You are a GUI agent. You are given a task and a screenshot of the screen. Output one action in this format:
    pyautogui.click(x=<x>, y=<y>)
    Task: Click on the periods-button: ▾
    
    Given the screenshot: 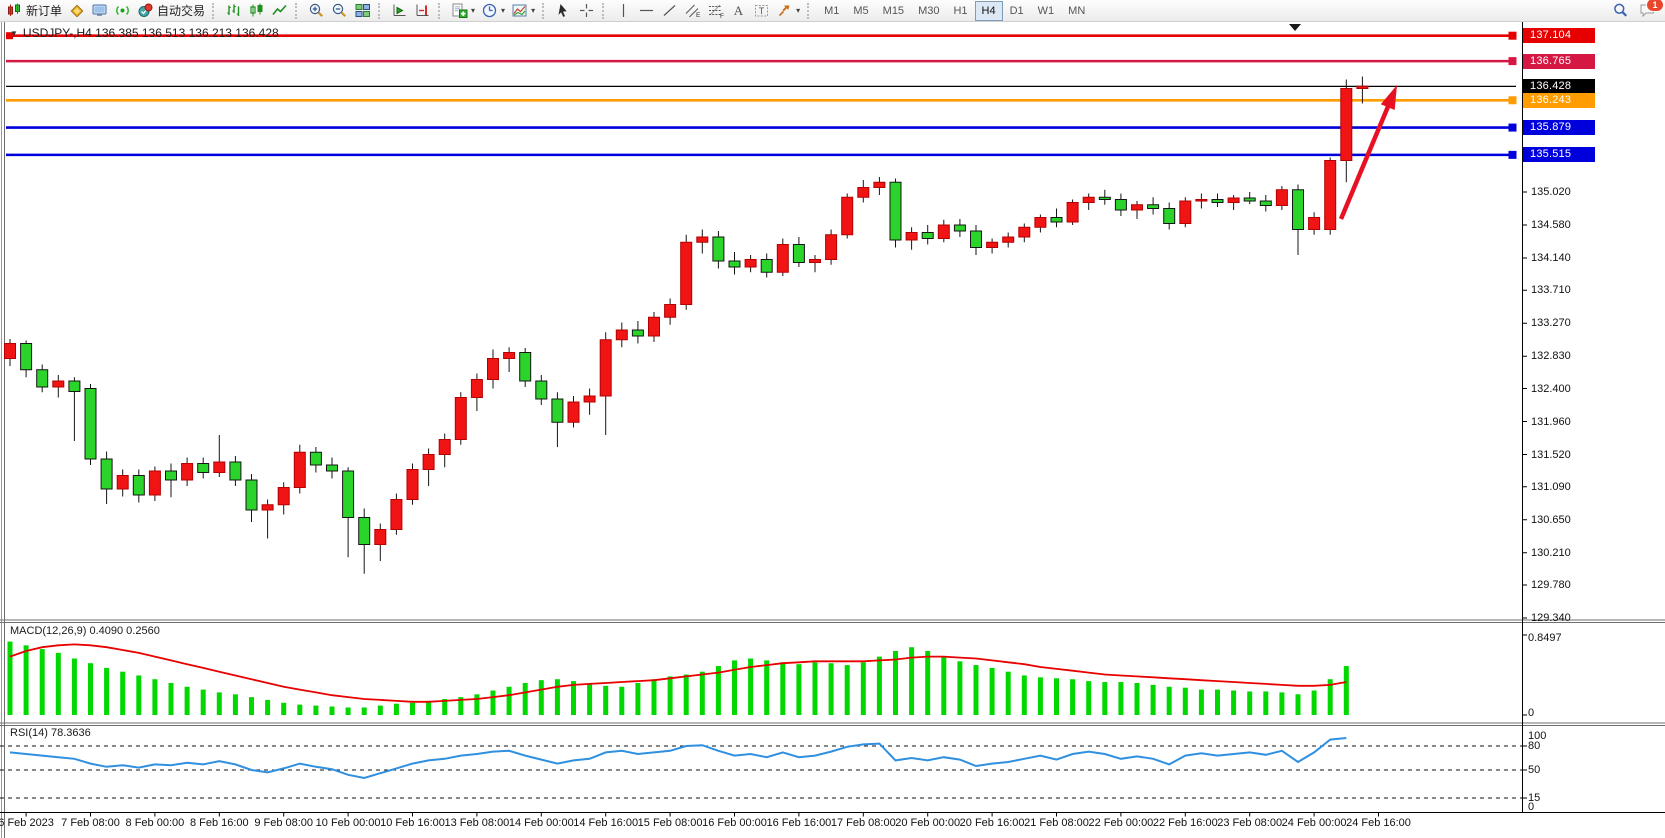 What is the action you would take?
    pyautogui.click(x=493, y=11)
    